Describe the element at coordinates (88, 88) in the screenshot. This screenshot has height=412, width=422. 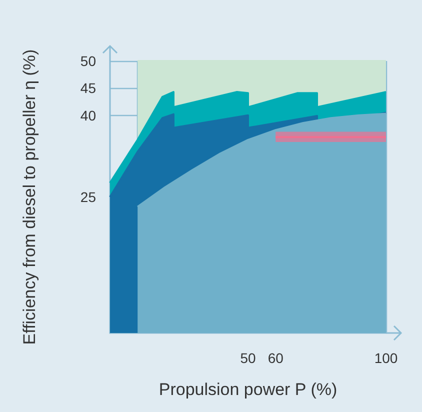
I see `y-tick-label: 45` at that location.